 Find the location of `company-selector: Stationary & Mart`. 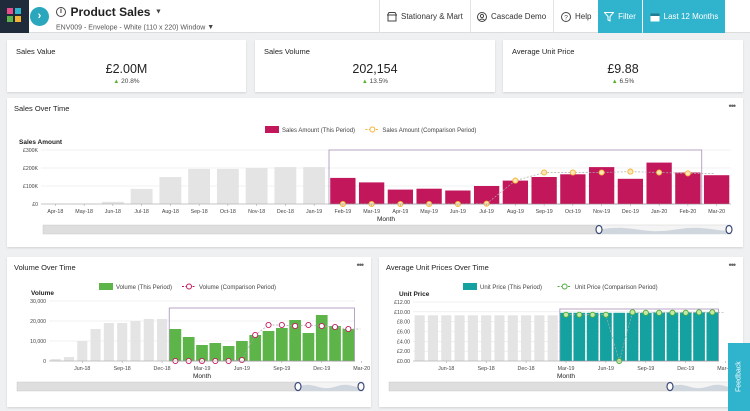

company-selector: Stationary & Mart is located at coordinates (425, 16).